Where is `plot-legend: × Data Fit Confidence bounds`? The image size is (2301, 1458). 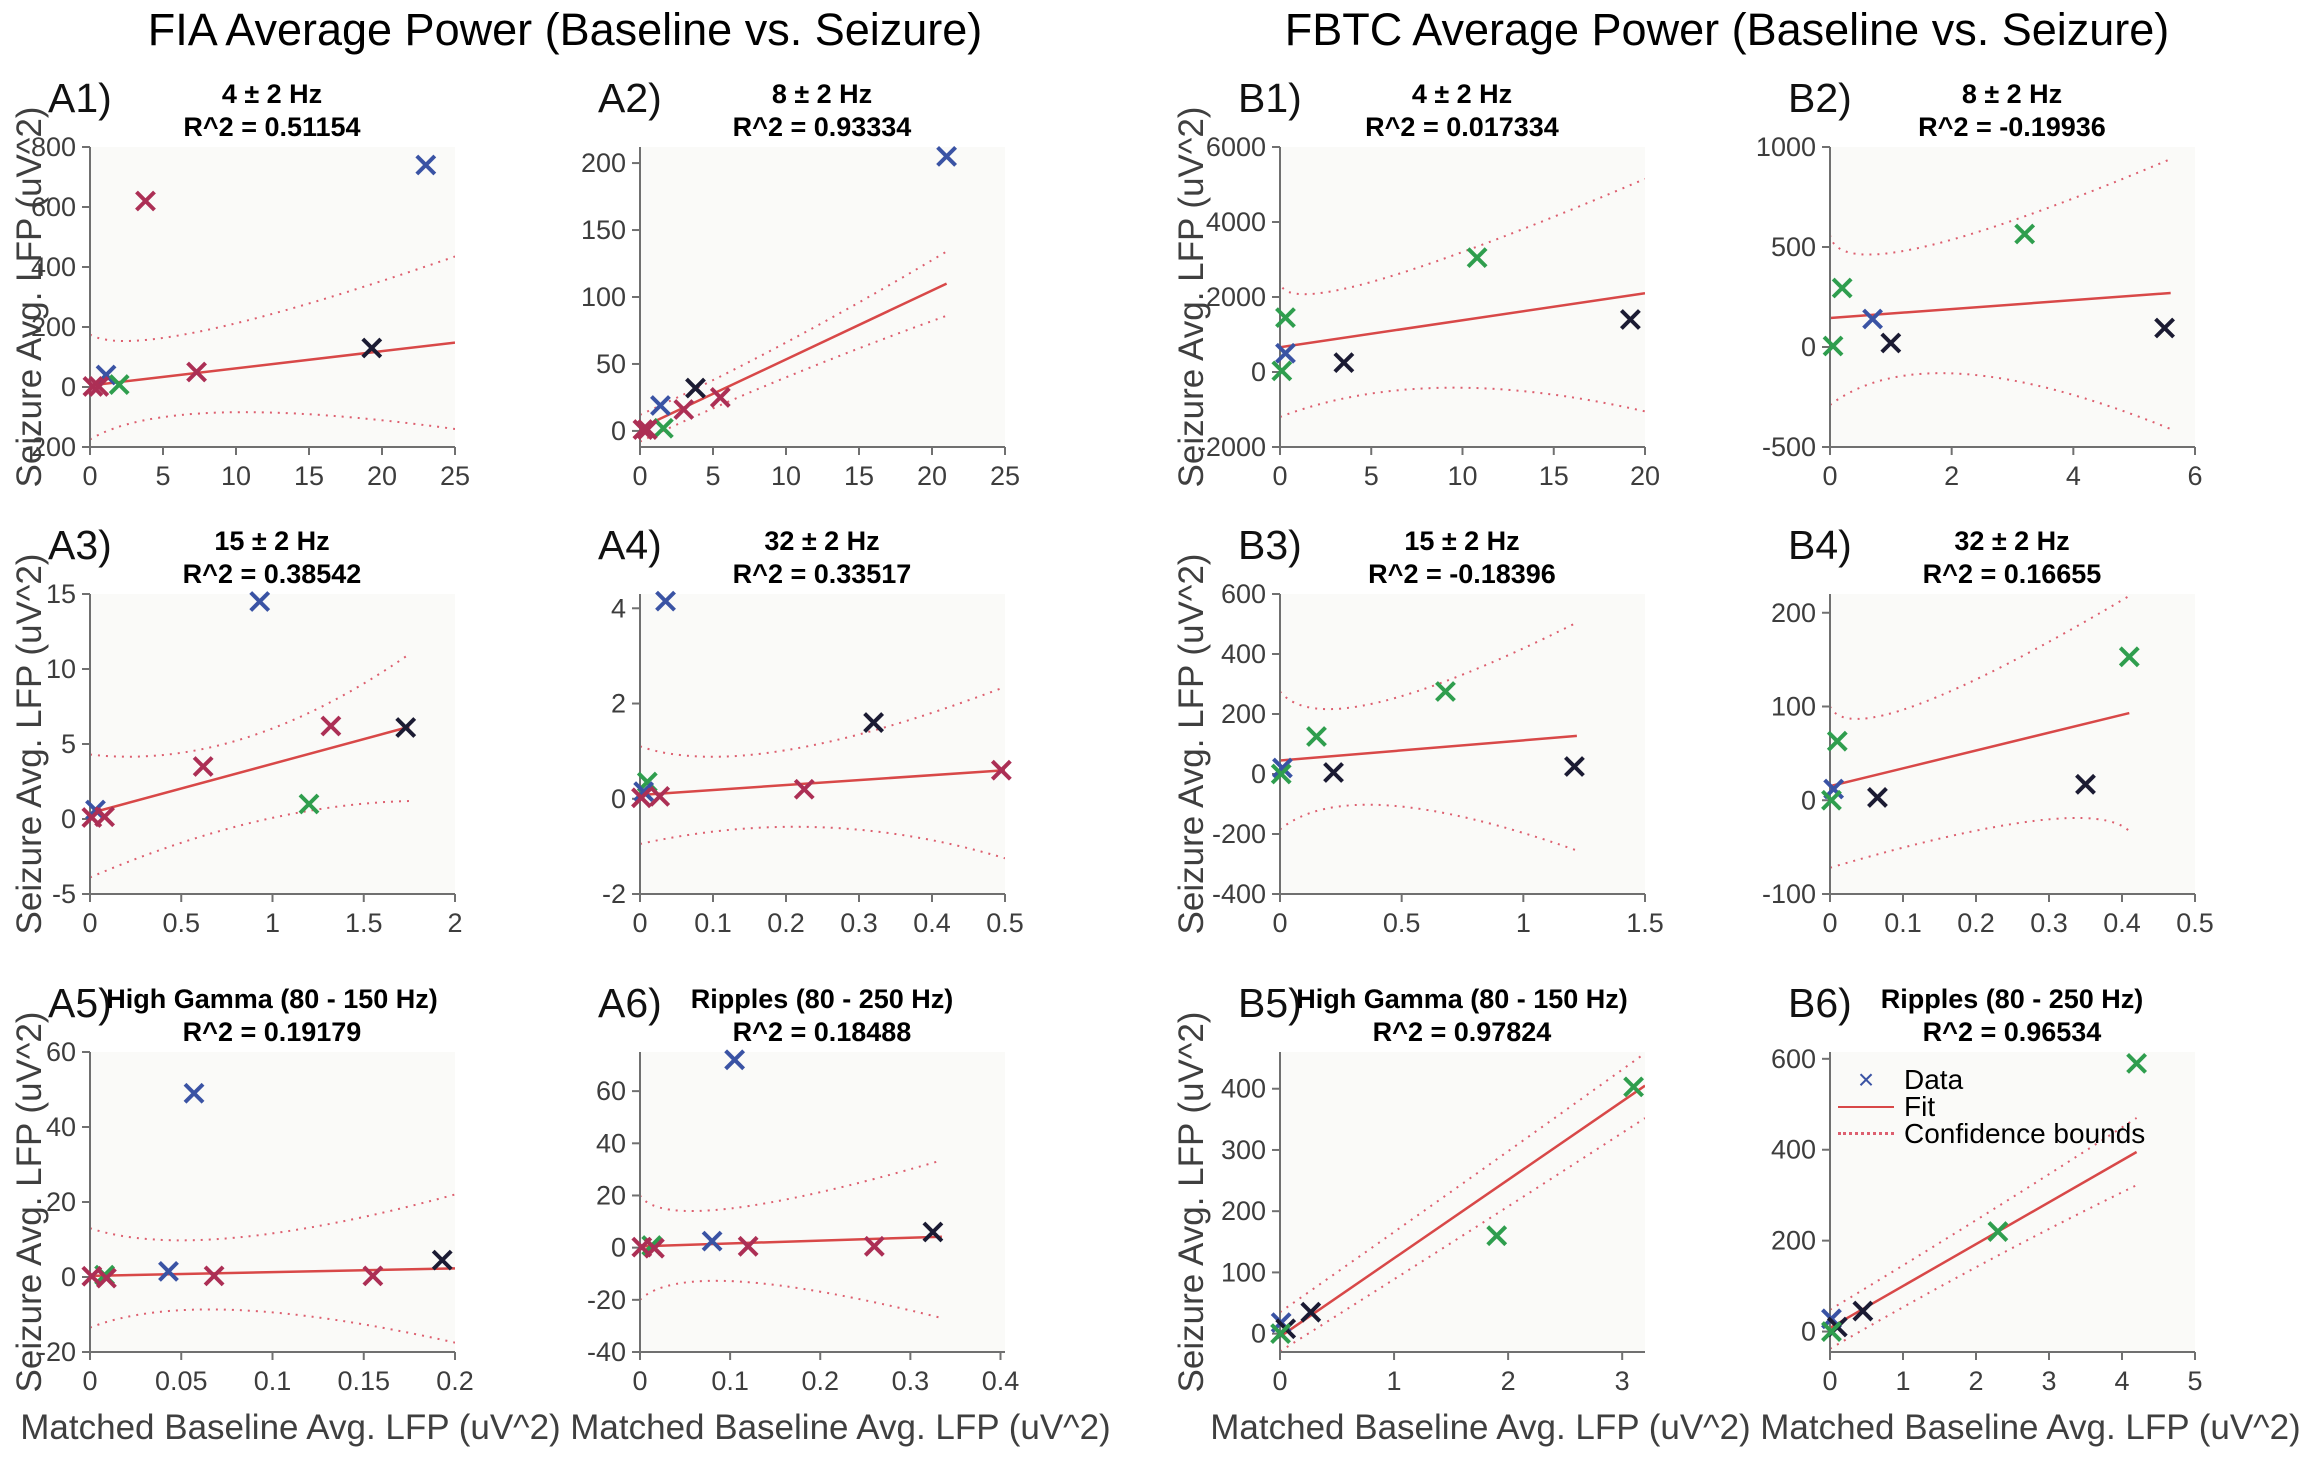
plot-legend: × Data Fit Confidence bounds is located at coordinates (1990, 1106).